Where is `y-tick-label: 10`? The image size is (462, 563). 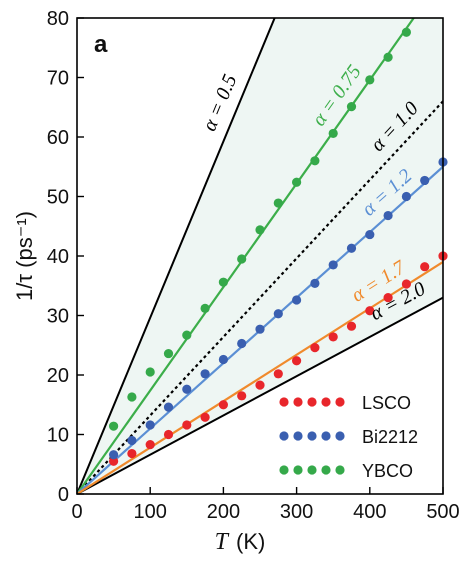
y-tick-label: 10 is located at coordinates (58, 436).